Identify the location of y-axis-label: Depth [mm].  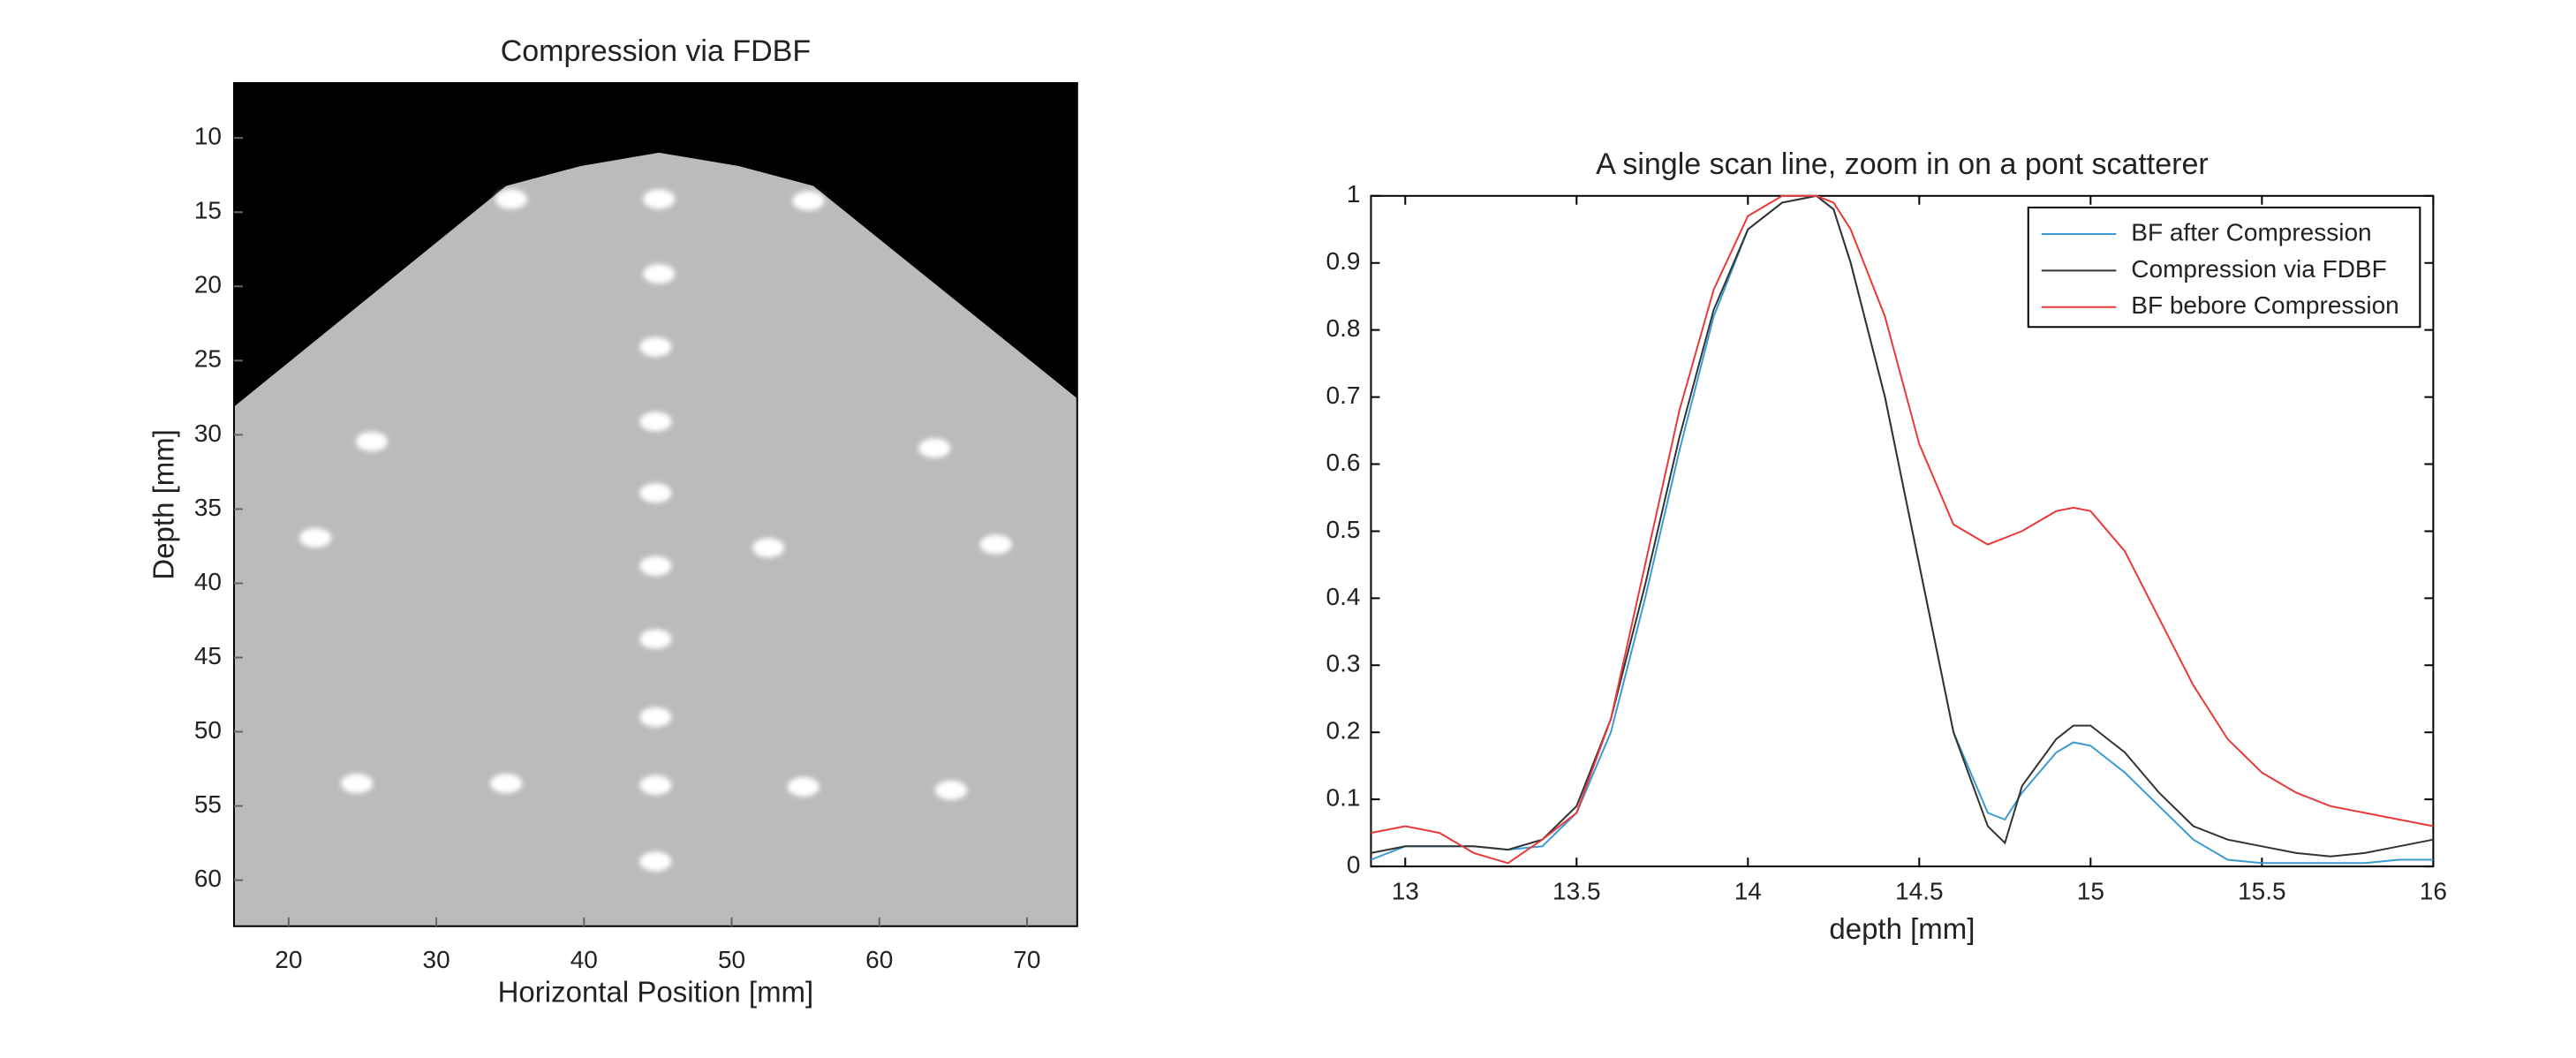
(163, 504).